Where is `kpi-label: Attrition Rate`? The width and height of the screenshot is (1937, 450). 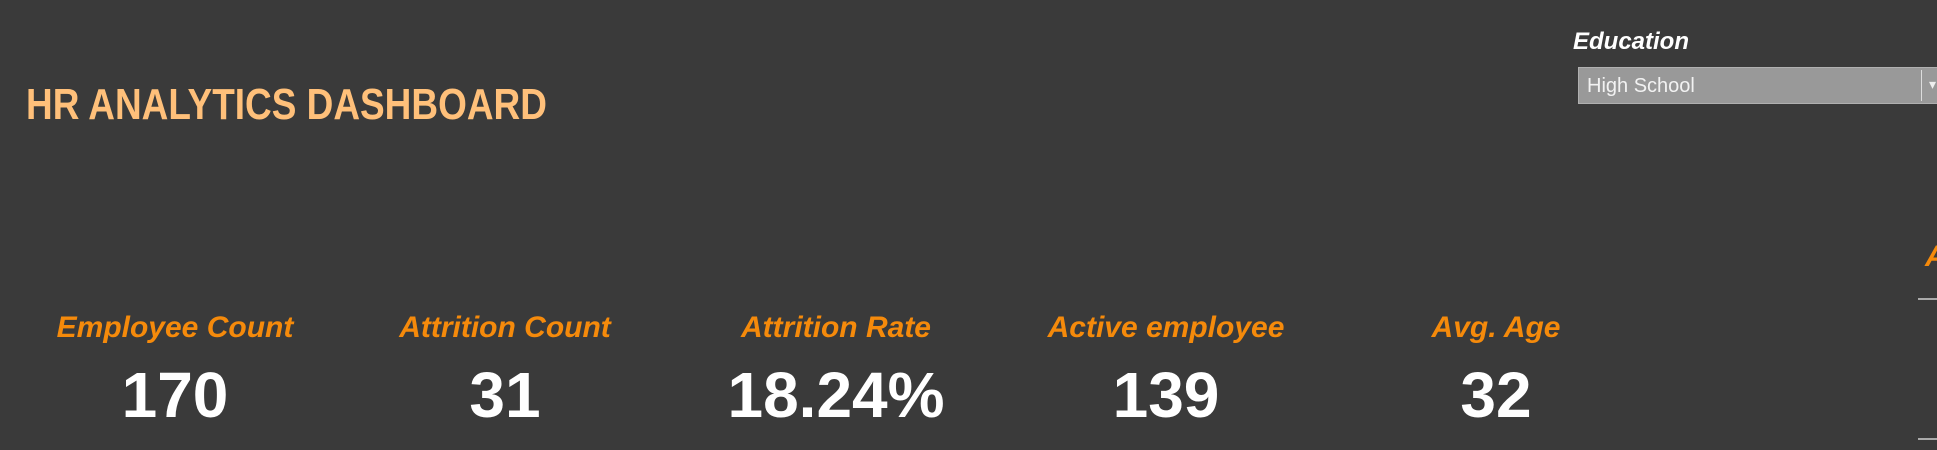
kpi-label: Attrition Rate is located at coordinates (836, 327).